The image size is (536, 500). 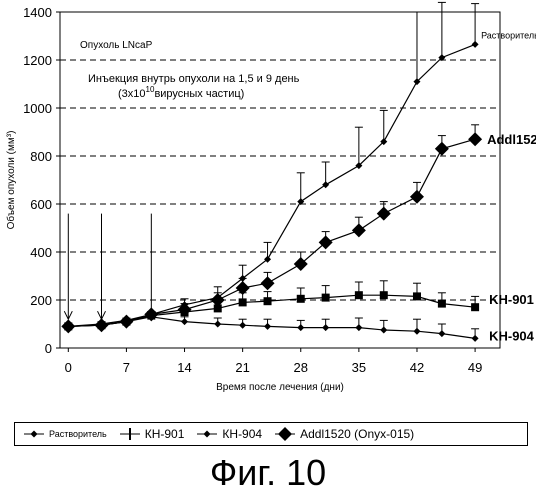 What do you see at coordinates (242, 434) in the screenshot?
I see `legend-label: КН-904` at bounding box center [242, 434].